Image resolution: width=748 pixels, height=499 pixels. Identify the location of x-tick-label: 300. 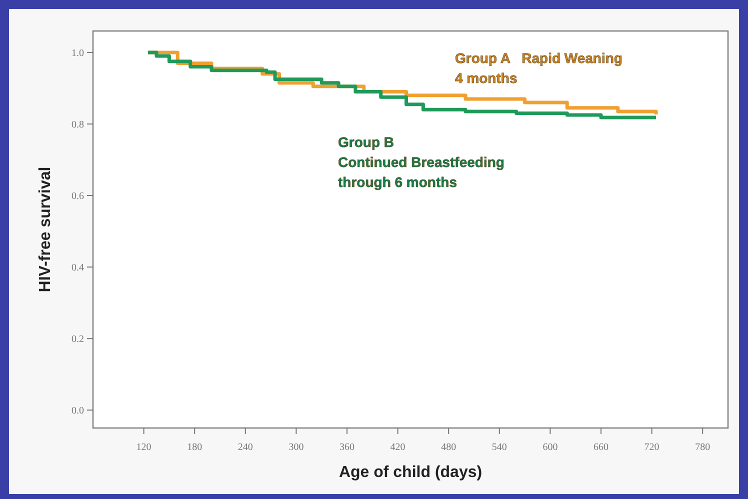
(296, 447).